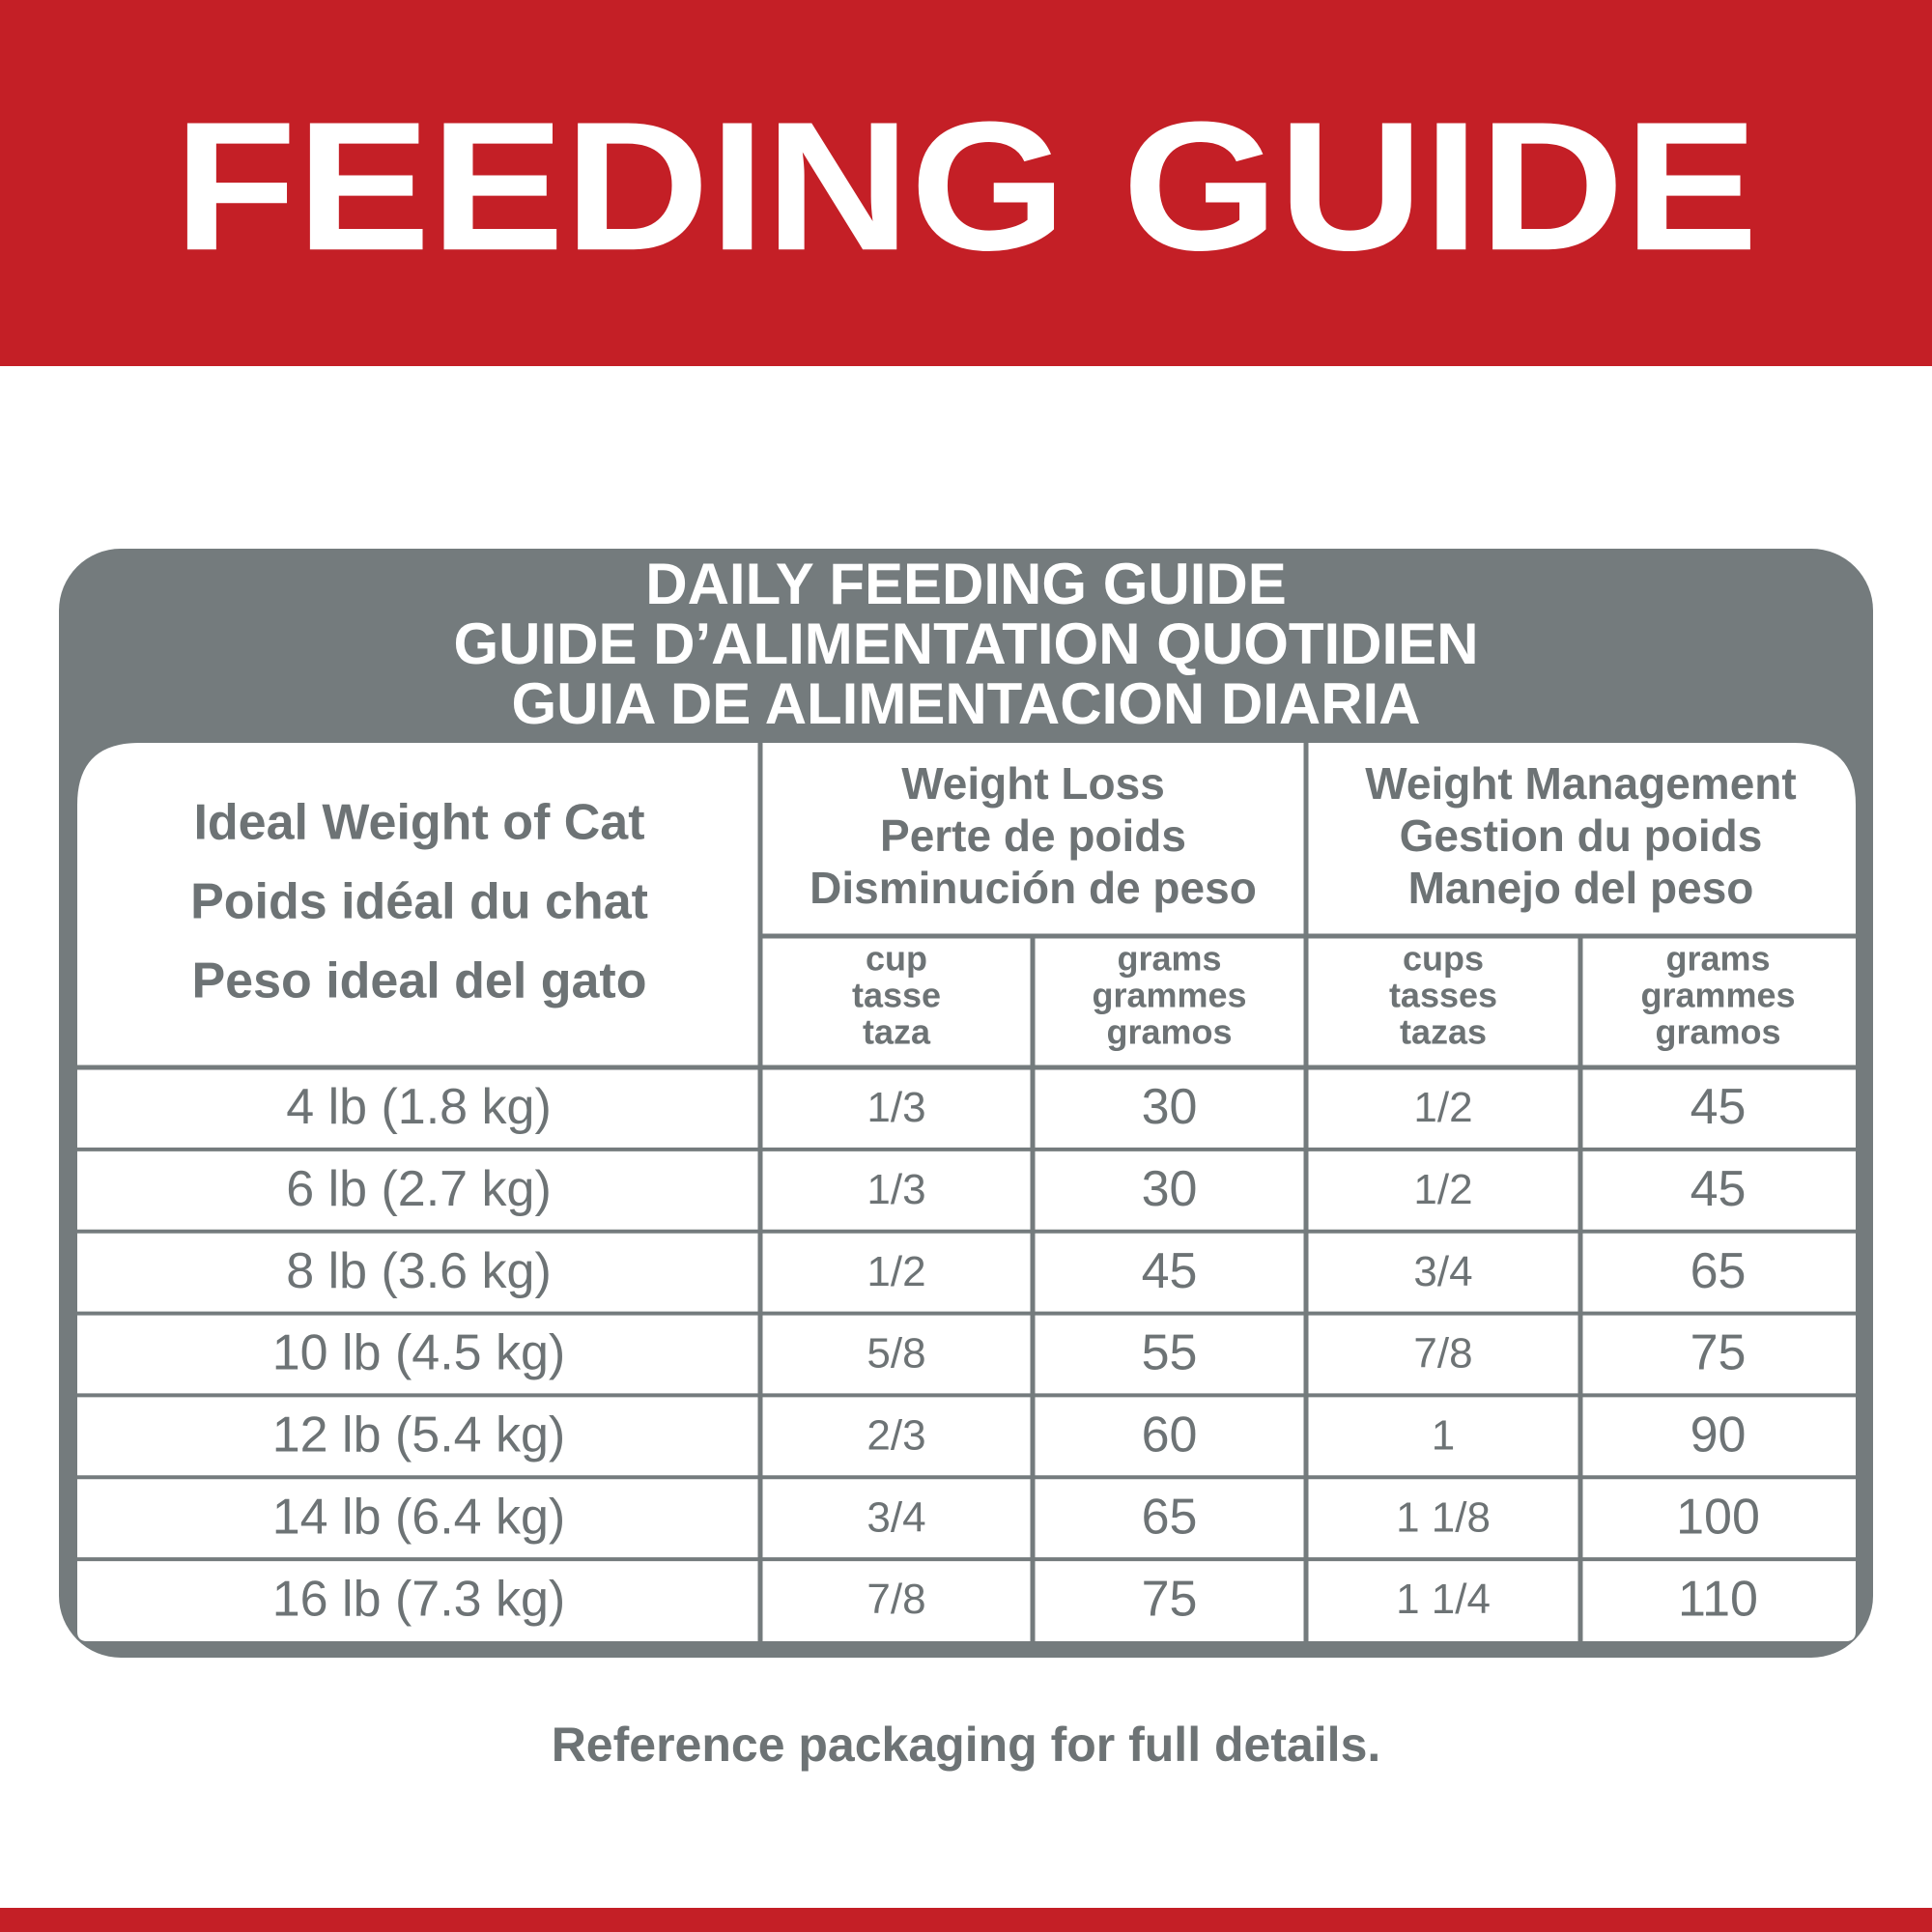 The width and height of the screenshot is (1932, 1932). What do you see at coordinates (1033, 835) in the screenshot?
I see `group-header: Perte de poids` at bounding box center [1033, 835].